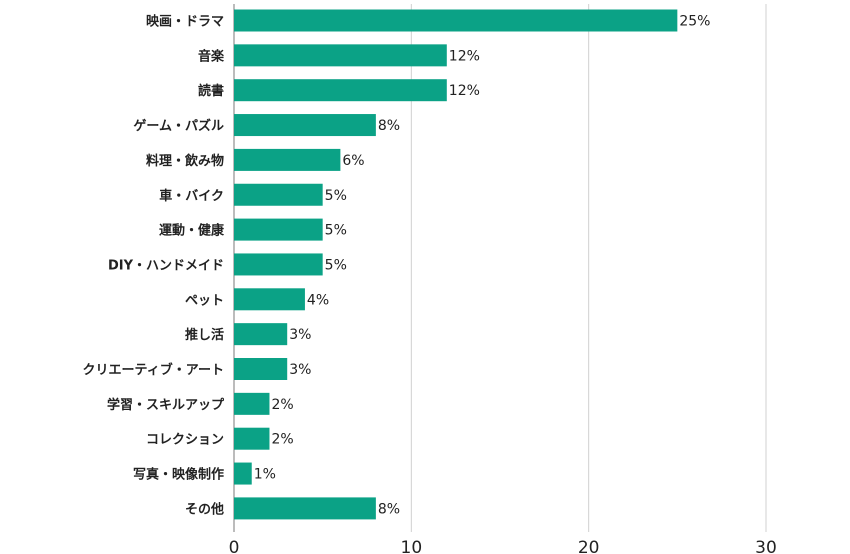 Image resolution: width=850 pixels, height=554 pixels. What do you see at coordinates (318, 300) in the screenshot?
I see `value-label: 4%` at bounding box center [318, 300].